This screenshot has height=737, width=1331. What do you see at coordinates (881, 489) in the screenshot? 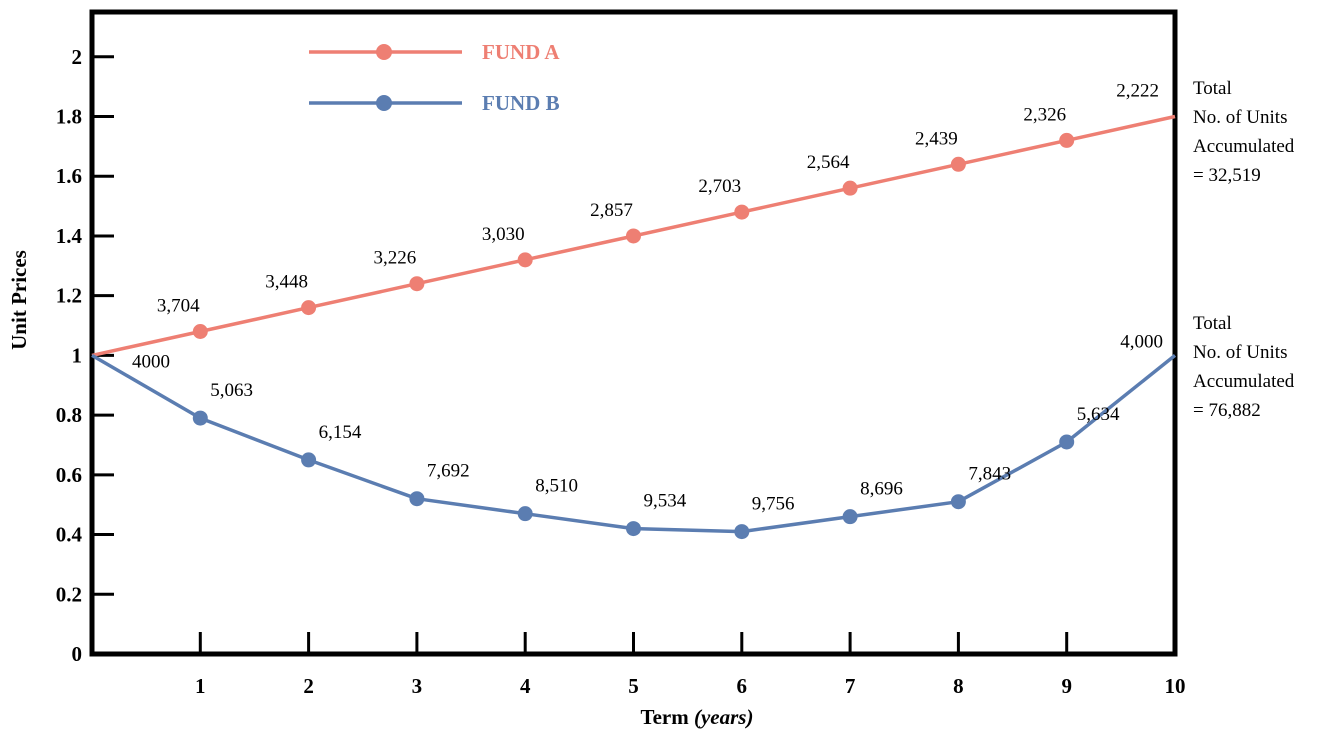
I see `fund-b-data-label: 8,696` at bounding box center [881, 489].